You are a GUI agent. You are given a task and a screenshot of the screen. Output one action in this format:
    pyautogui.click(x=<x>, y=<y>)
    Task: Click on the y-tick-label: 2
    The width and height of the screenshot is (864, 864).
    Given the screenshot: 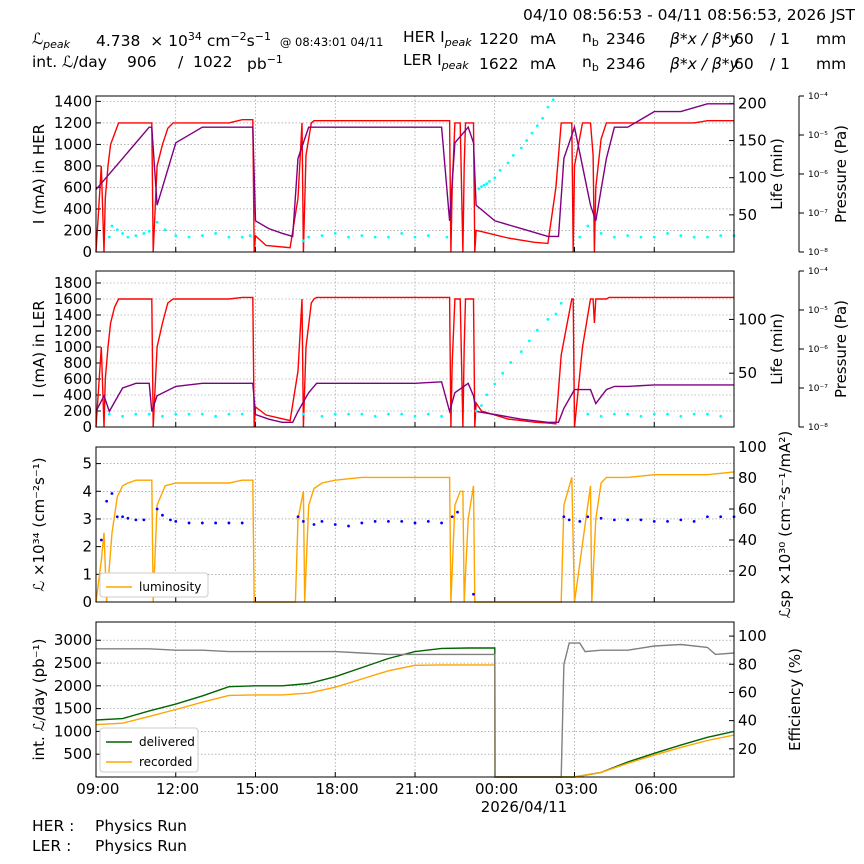 What is the action you would take?
    pyautogui.click(x=87, y=547)
    